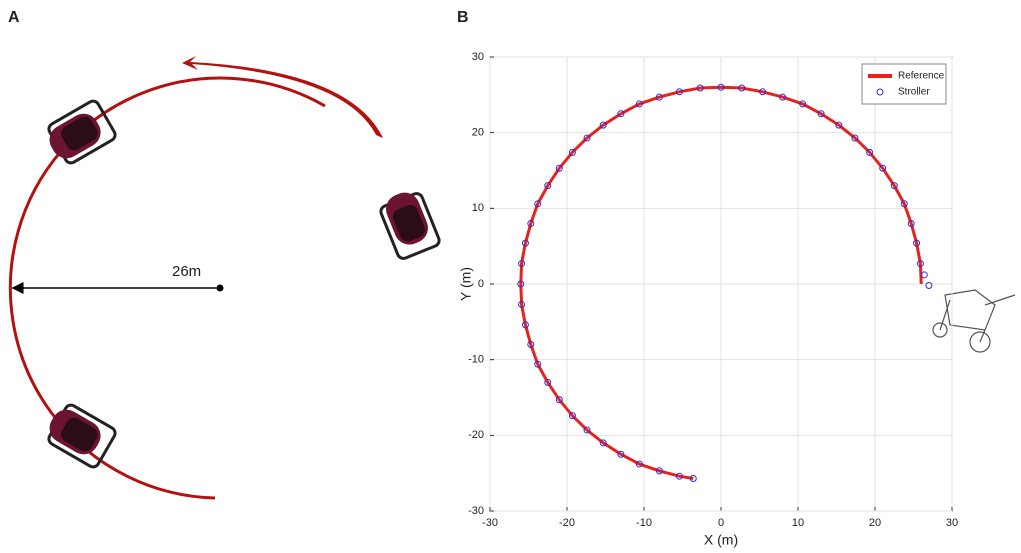  Describe the element at coordinates (478, 133) in the screenshot. I see `y-tick-label: 20` at that location.